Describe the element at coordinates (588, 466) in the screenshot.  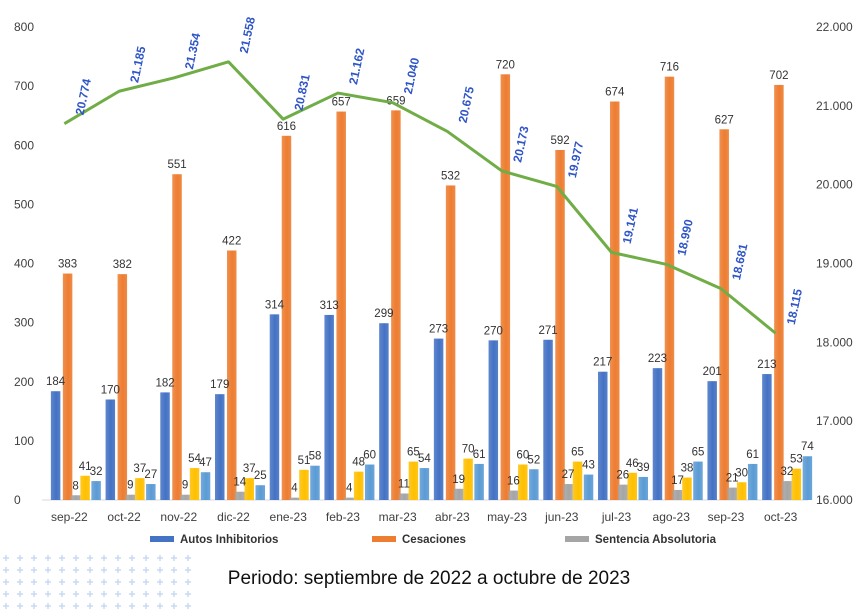
I see `bar-value-label: 43` at that location.